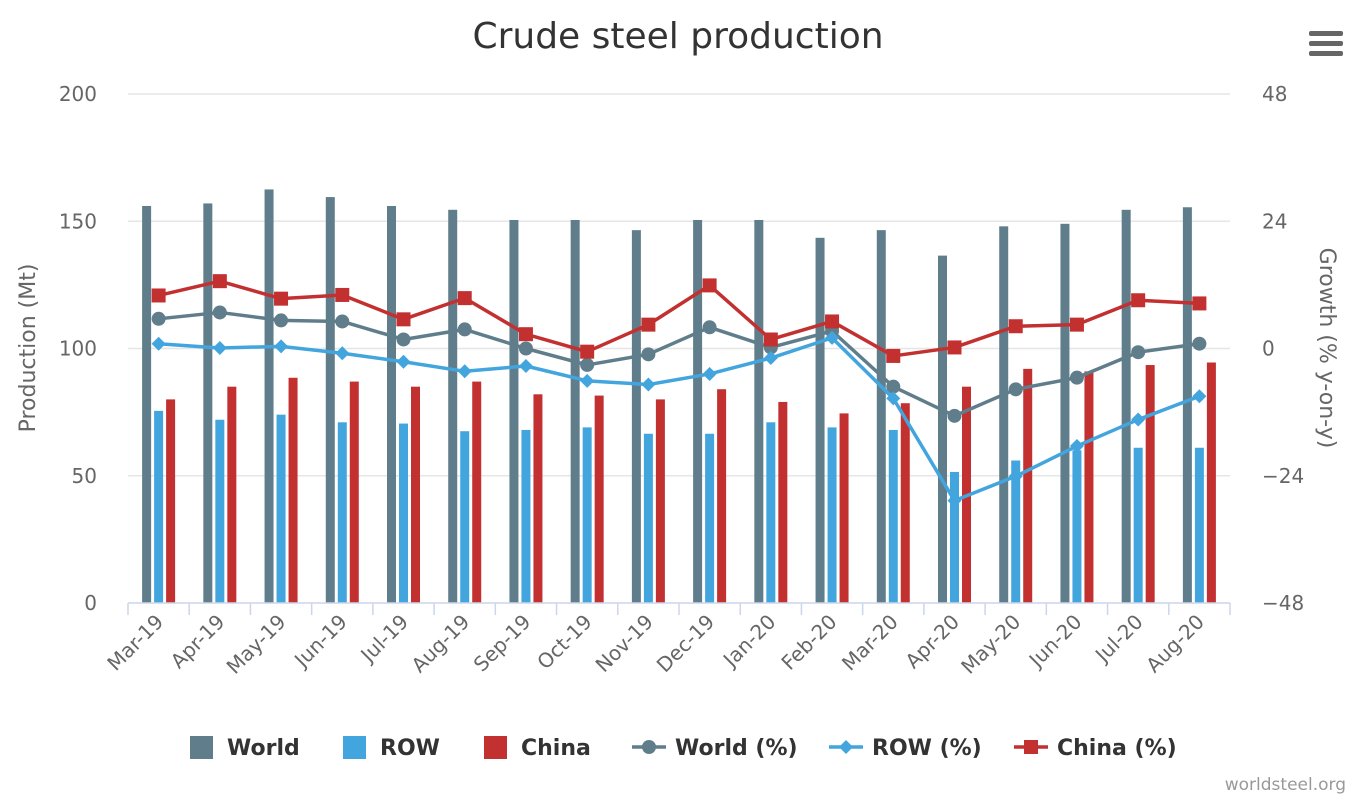  What do you see at coordinates (28, 348) in the screenshot?
I see `y-axis-left-label: Production (Mt)` at bounding box center [28, 348].